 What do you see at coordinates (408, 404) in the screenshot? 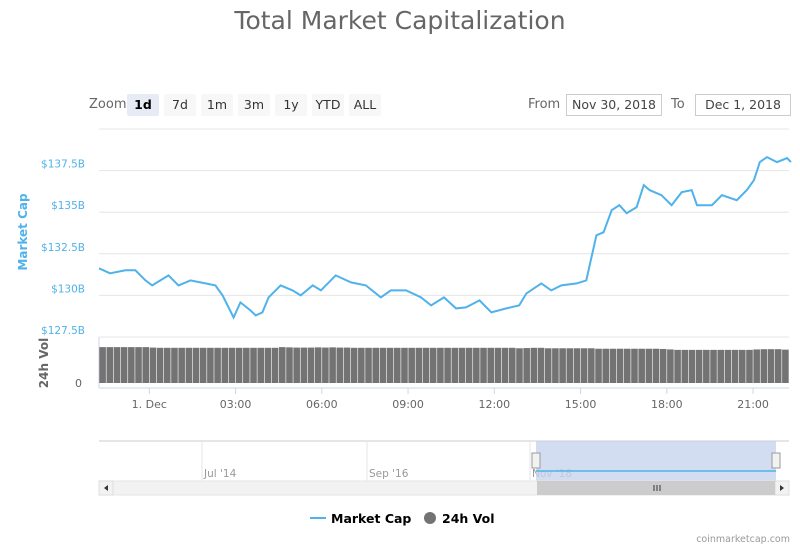
I see `x-tick-label: 09:00` at bounding box center [408, 404].